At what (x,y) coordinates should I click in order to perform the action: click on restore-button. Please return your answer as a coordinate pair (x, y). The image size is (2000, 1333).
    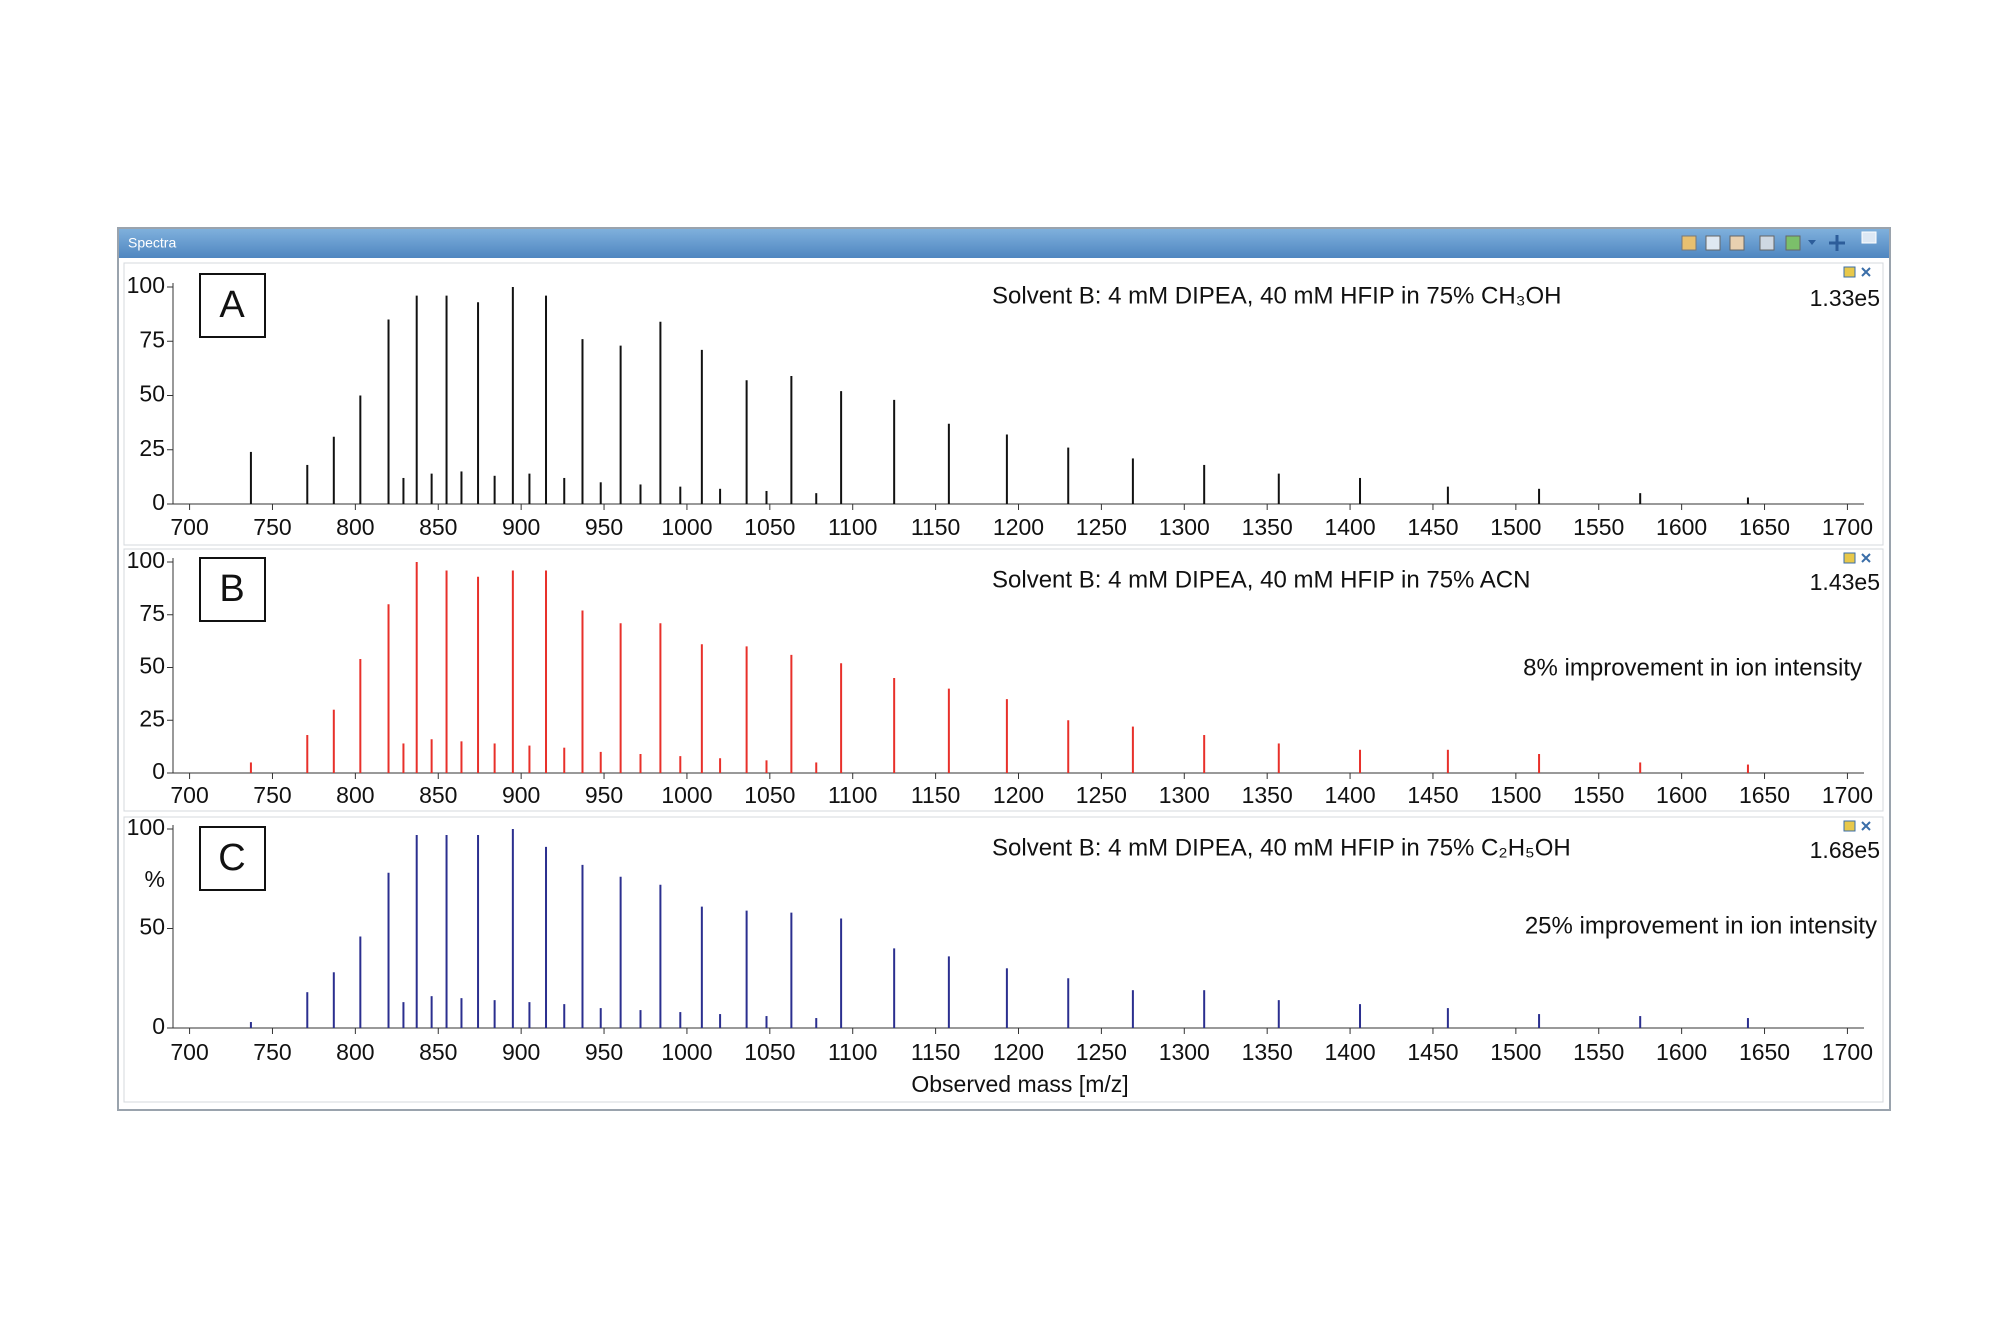
    Looking at the image, I should click on (1869, 237).